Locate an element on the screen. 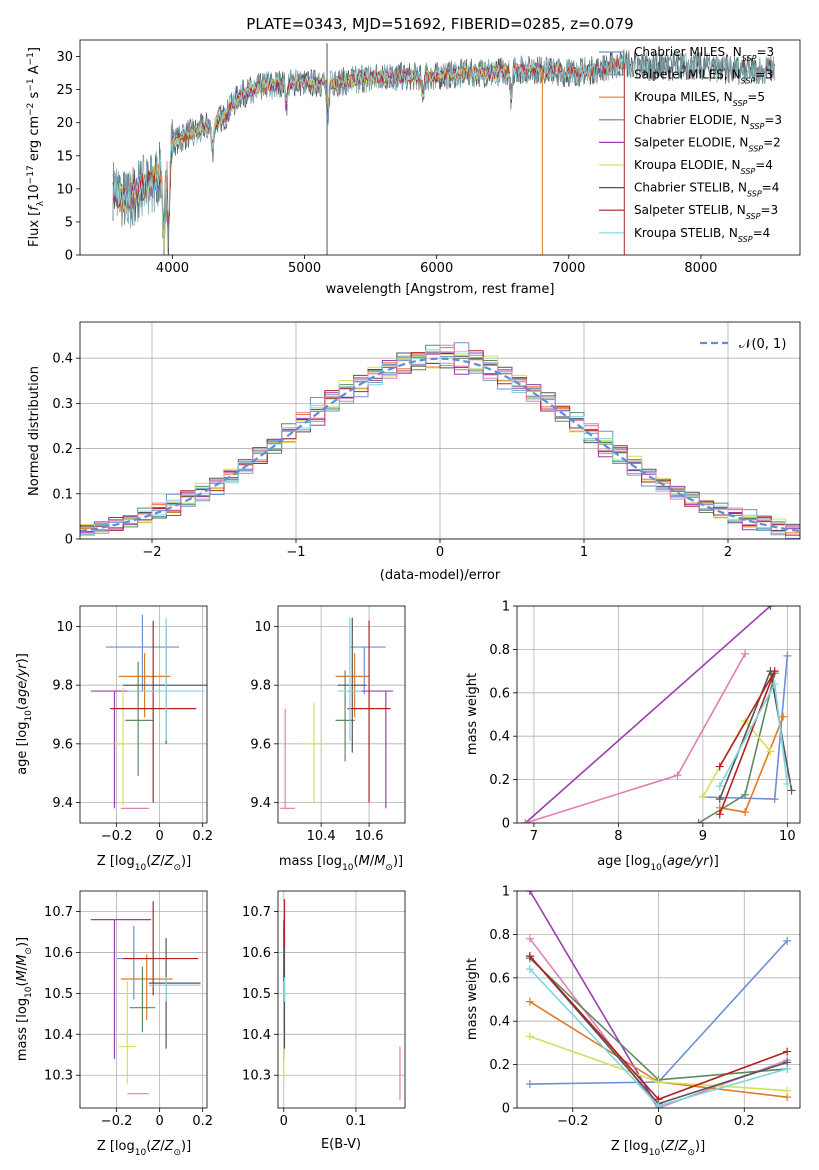  spectrum-xlabel: wavelength [Angstrom, rest frame] is located at coordinates (440, 289).